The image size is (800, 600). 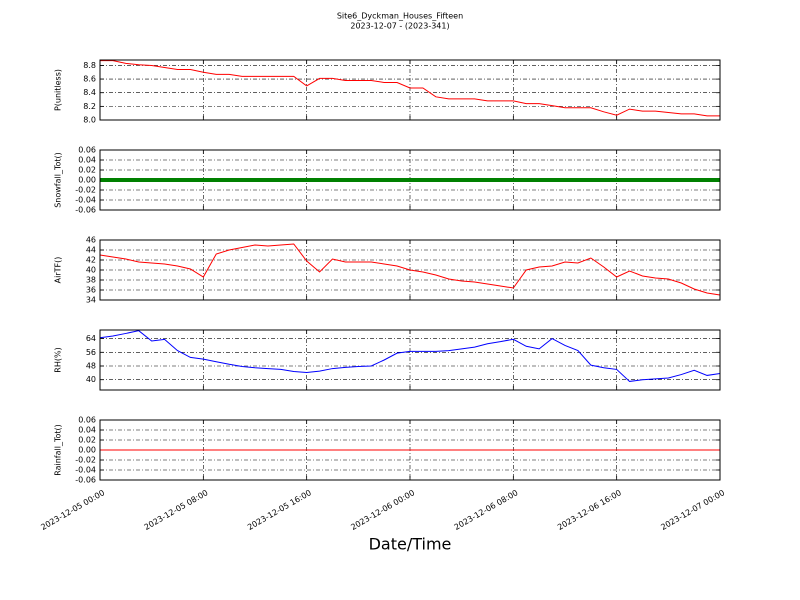 I want to click on y-tick-label: 8.8, so click(x=89, y=65).